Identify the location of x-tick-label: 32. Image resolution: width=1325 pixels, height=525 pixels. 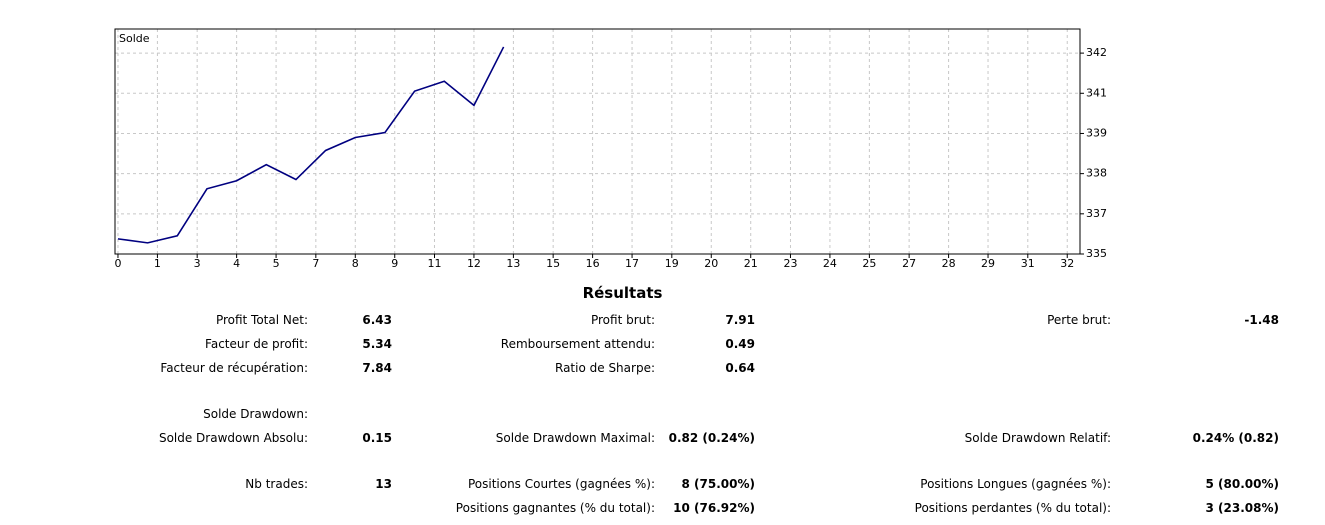
(1067, 263).